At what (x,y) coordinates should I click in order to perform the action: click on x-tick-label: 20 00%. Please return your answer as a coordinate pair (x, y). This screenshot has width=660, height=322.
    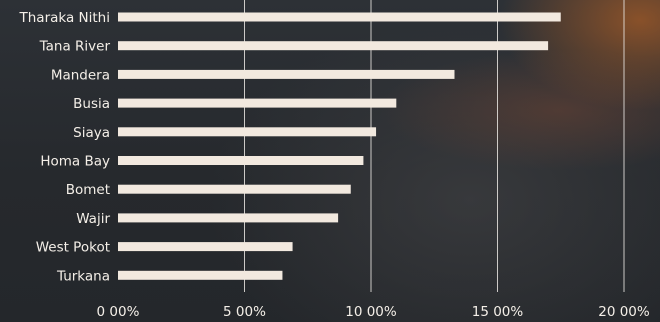
    Looking at the image, I should click on (624, 312).